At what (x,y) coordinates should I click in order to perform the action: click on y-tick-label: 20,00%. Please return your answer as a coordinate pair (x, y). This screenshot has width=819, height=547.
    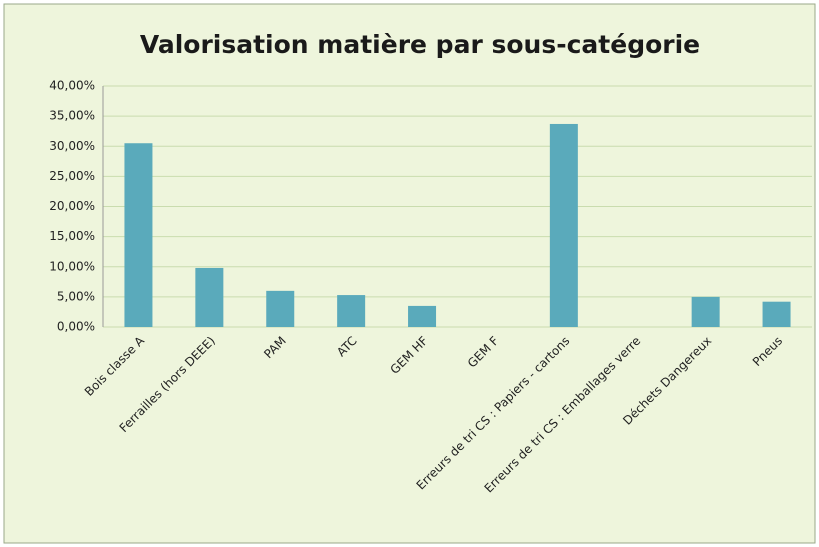
    Looking at the image, I should click on (72, 206).